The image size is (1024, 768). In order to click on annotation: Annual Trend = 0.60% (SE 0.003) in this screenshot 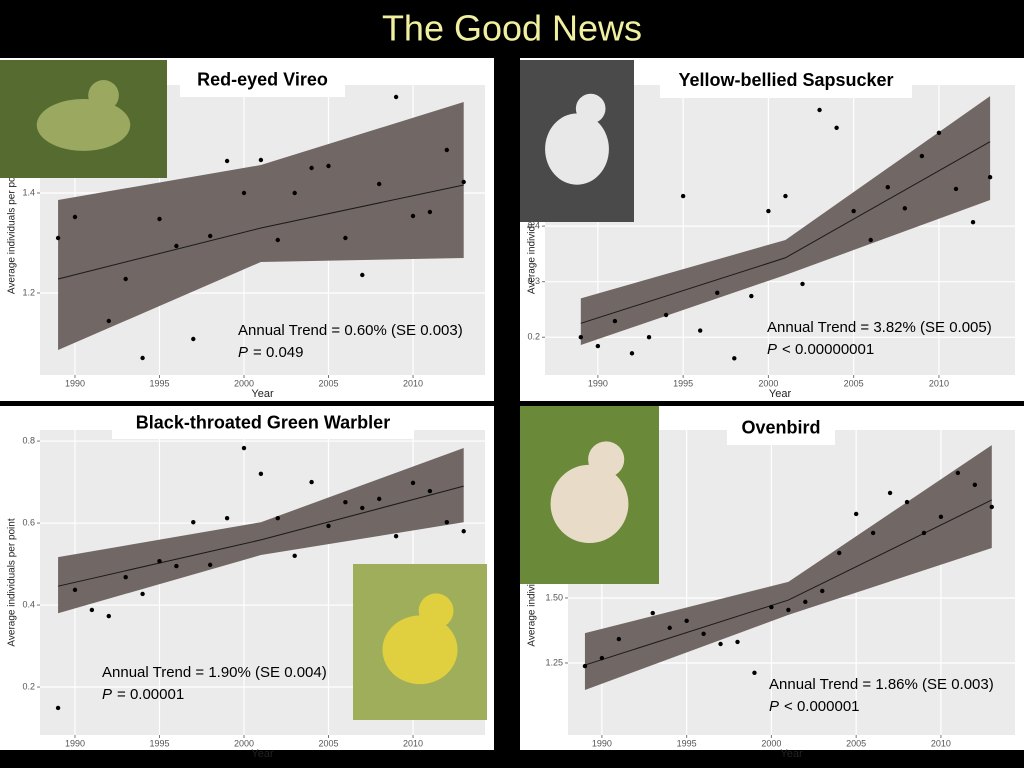, I will do `click(350, 330)`.